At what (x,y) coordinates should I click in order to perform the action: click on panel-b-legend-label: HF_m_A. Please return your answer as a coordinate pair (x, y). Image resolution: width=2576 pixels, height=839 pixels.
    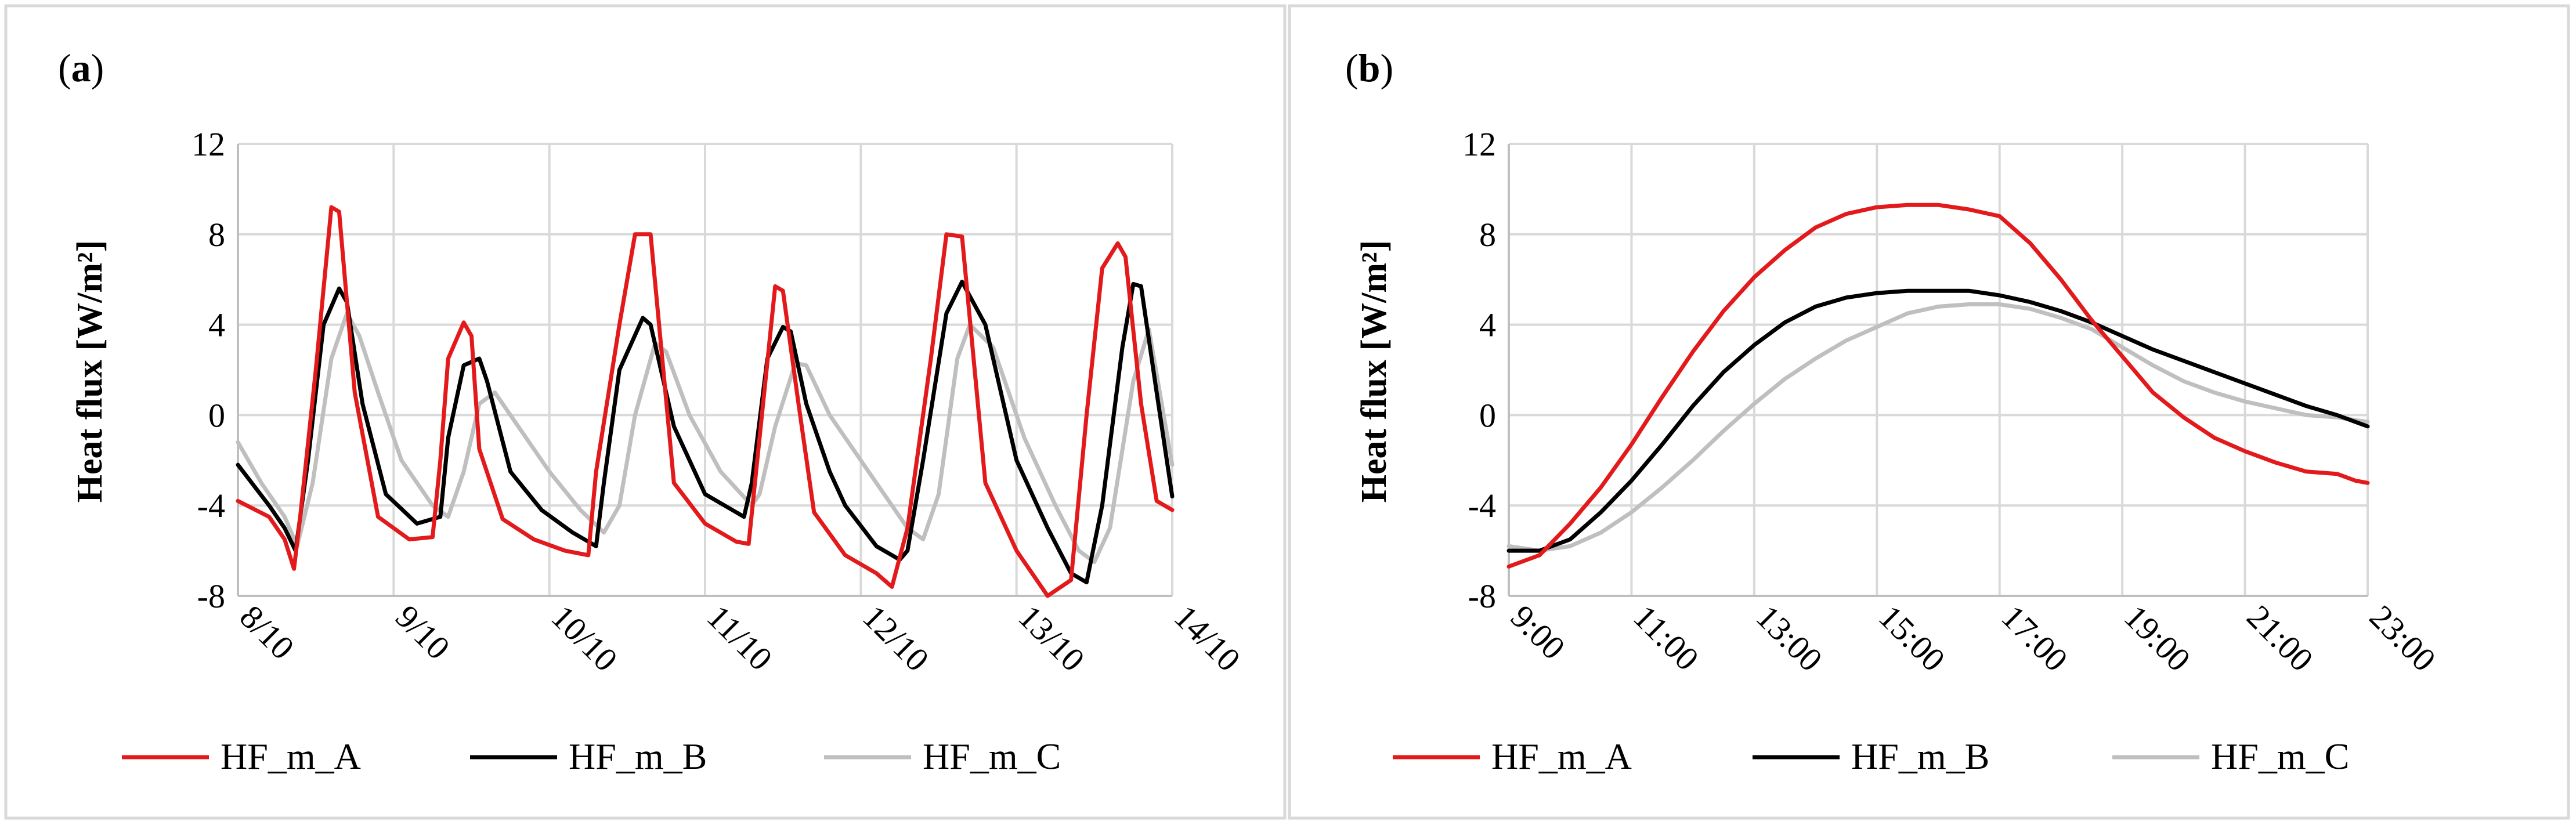
    Looking at the image, I should click on (1561, 756).